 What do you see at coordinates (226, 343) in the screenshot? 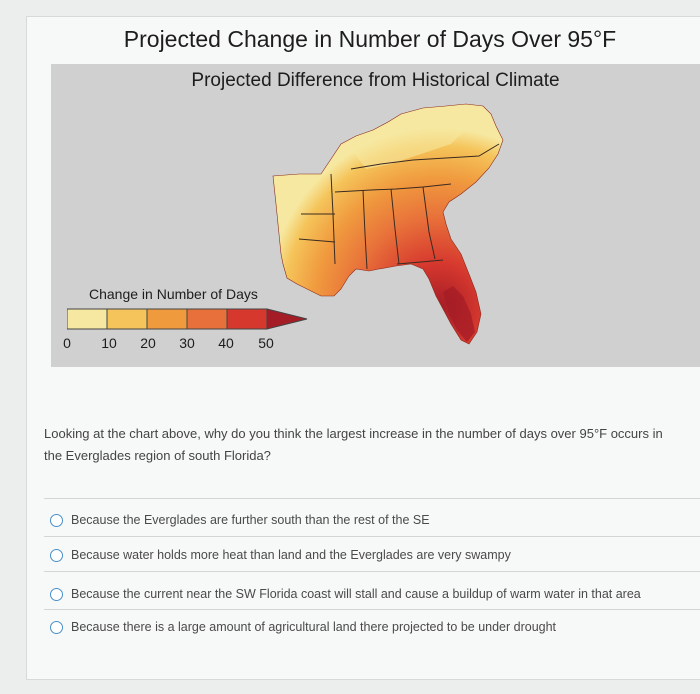
I see `legend-tick-40: 40` at bounding box center [226, 343].